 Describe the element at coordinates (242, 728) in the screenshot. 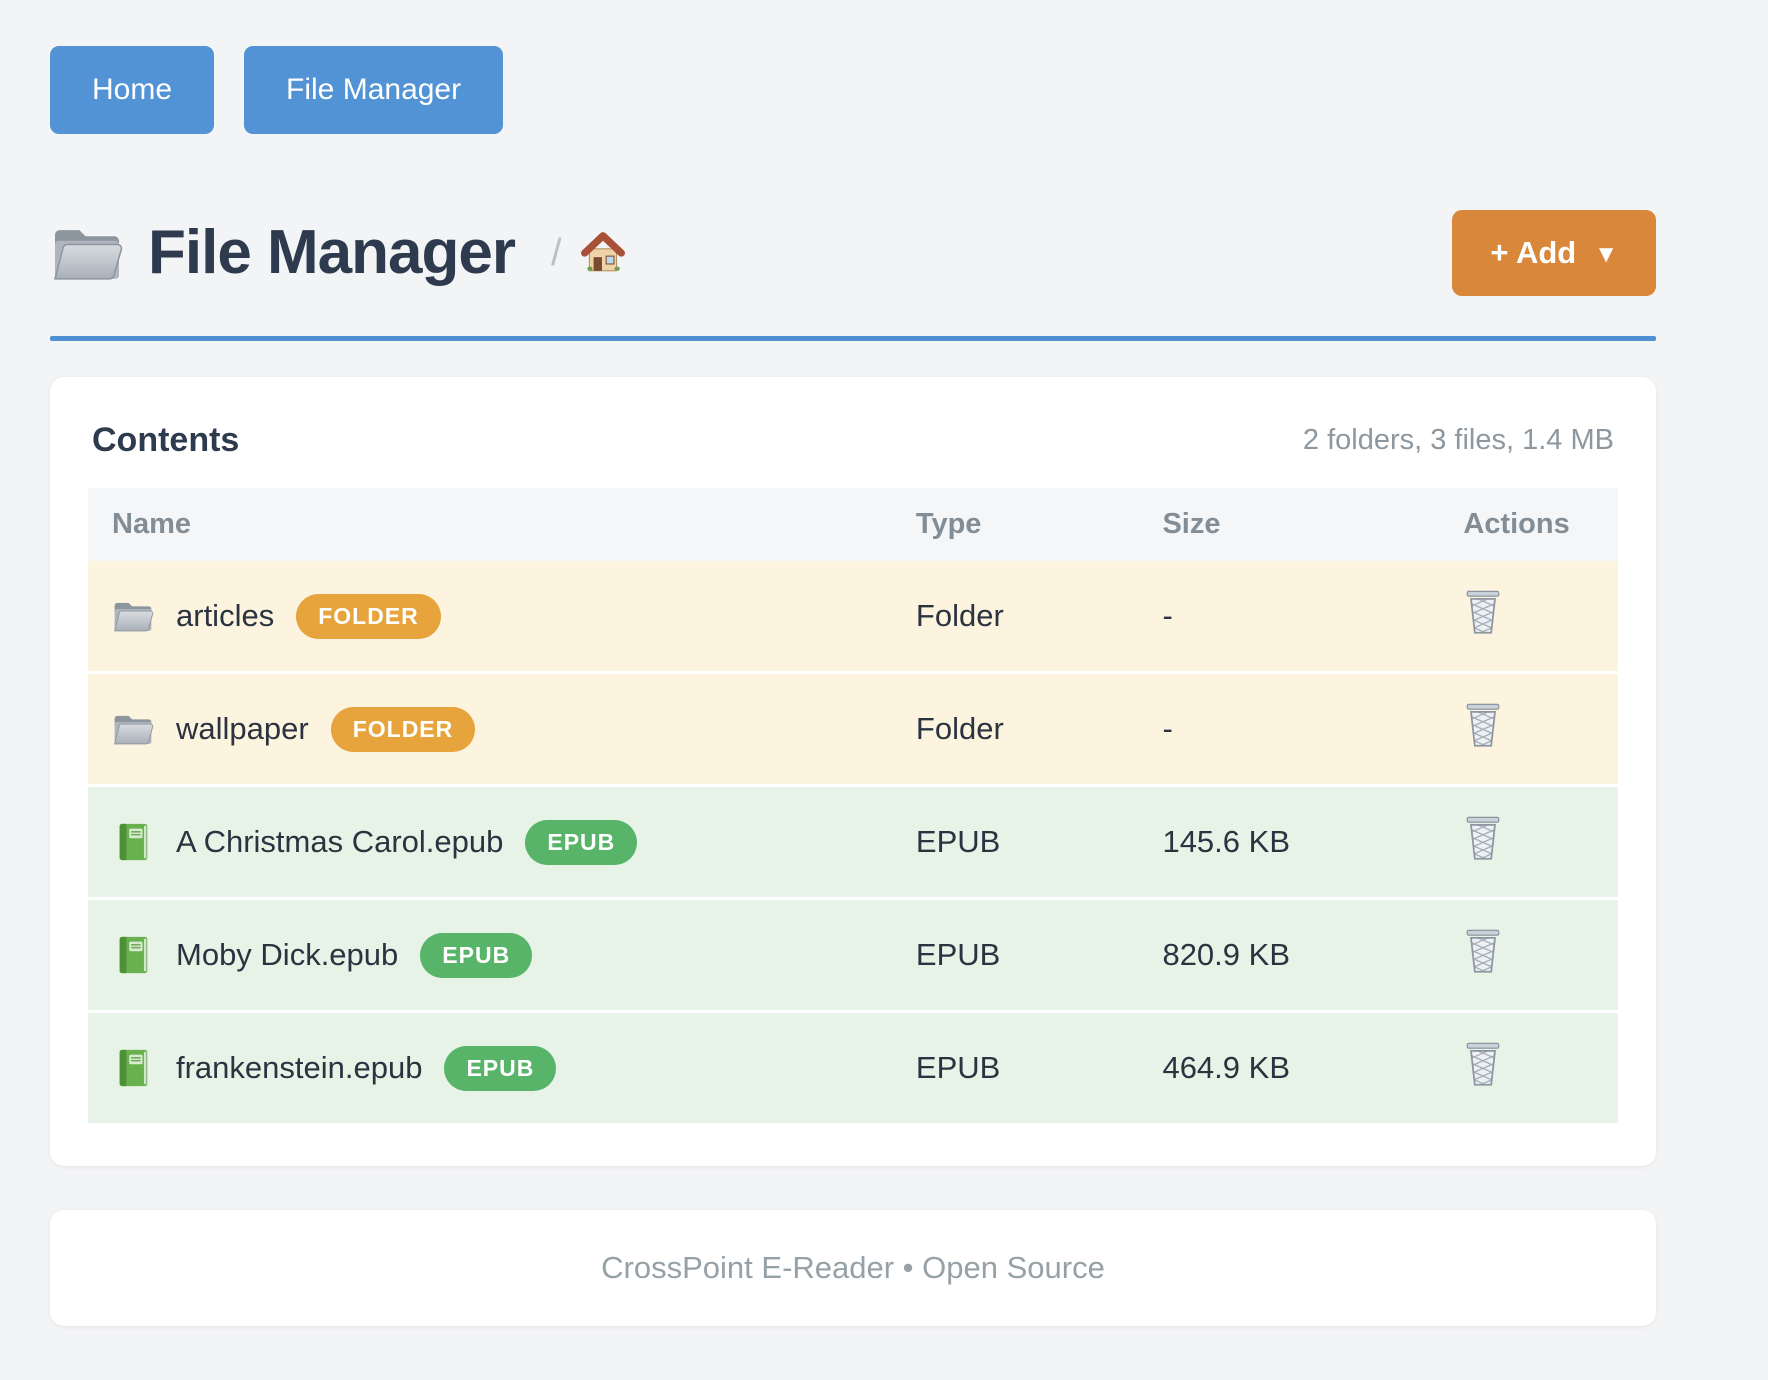

I see `file-name: wallpaper` at that location.